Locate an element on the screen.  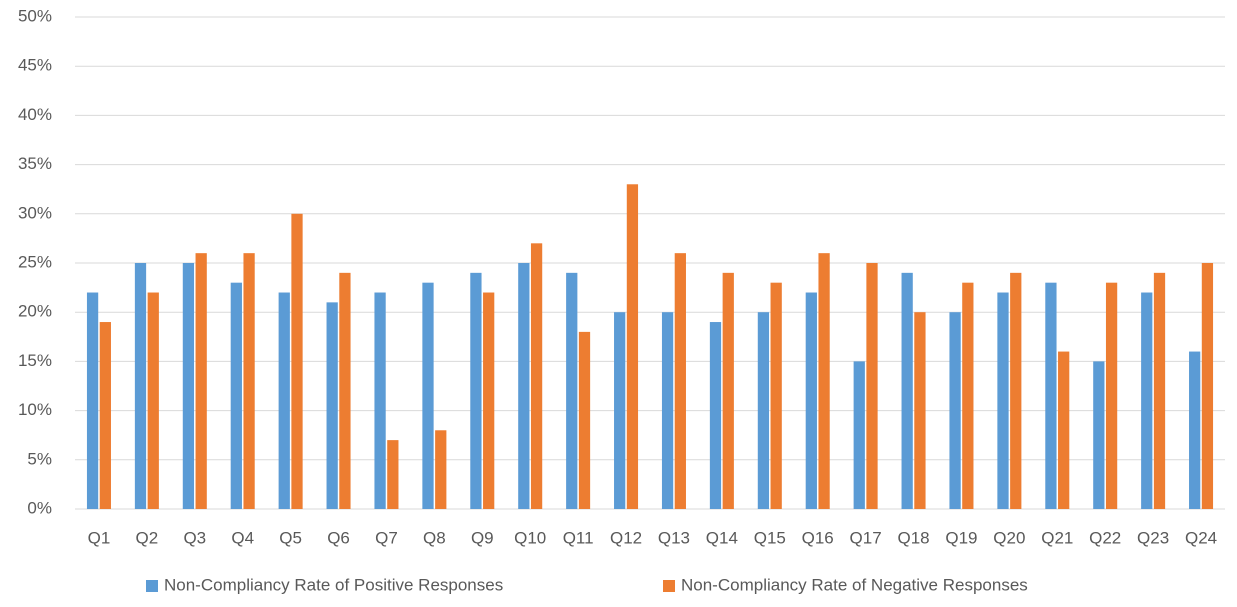
x-tick-label: Q3 is located at coordinates (194, 537).